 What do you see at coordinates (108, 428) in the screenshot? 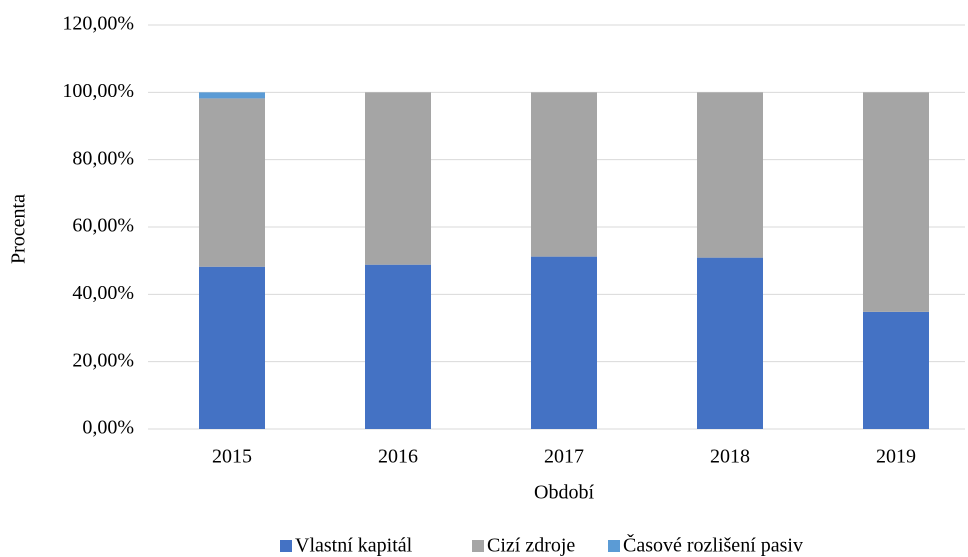
I see `y-tick-label: 0,00%` at bounding box center [108, 428].